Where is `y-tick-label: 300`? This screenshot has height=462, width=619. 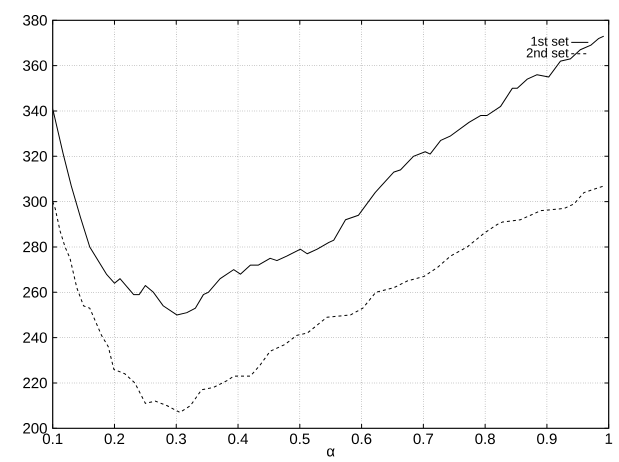
y-tick-label: 300 is located at coordinates (35, 202).